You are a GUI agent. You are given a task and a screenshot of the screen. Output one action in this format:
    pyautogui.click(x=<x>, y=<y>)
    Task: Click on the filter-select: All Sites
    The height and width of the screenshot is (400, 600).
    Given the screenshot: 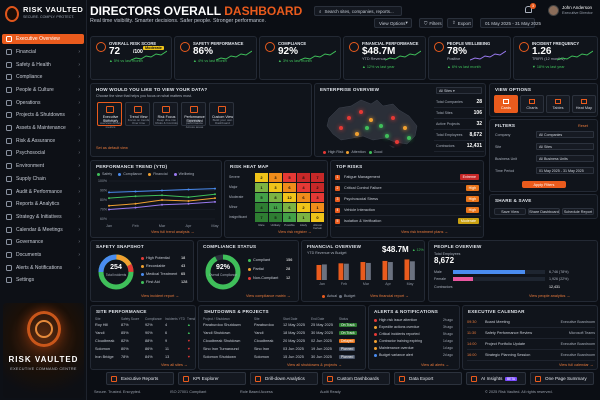 What is the action you would take?
    pyautogui.click(x=565, y=146)
    